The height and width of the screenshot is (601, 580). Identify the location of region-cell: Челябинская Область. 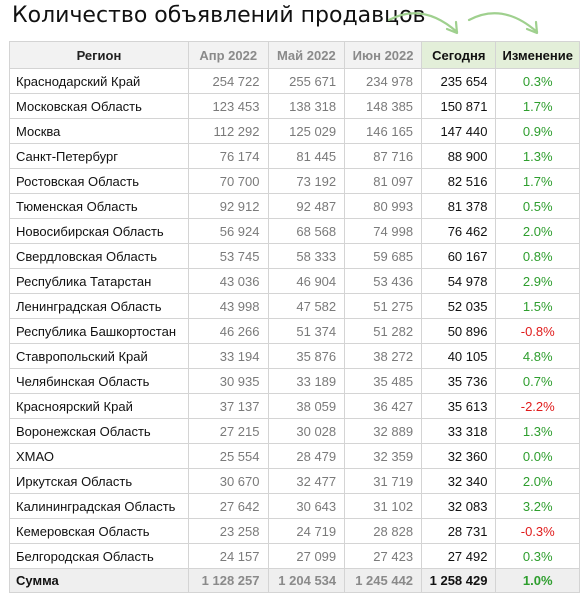
(99, 381).